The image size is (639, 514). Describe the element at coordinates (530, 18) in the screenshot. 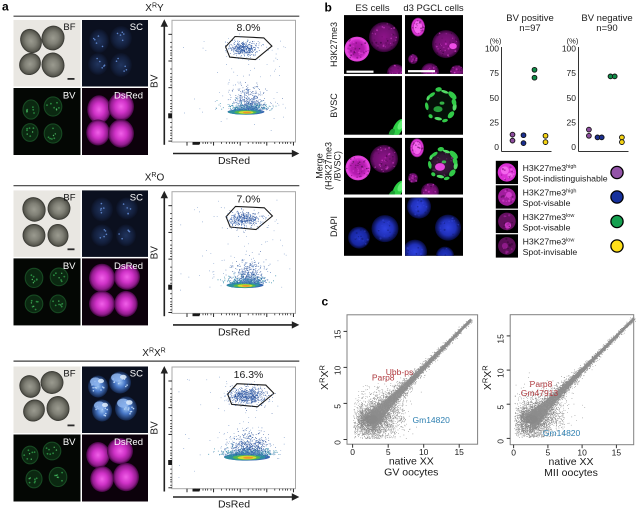

I see `svg-text: BV positive` at that location.